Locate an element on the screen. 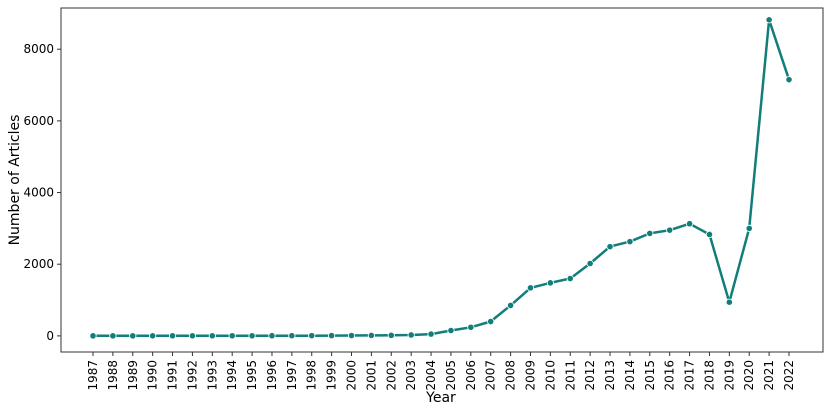 This screenshot has height=412, width=830. x-tick-label: 2016 is located at coordinates (670, 375).